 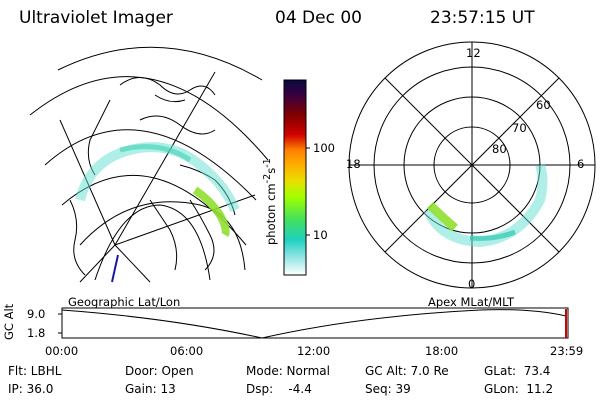 What do you see at coordinates (36, 333) in the screenshot?
I see `gc-ytick-1.8: 1.8` at bounding box center [36, 333].